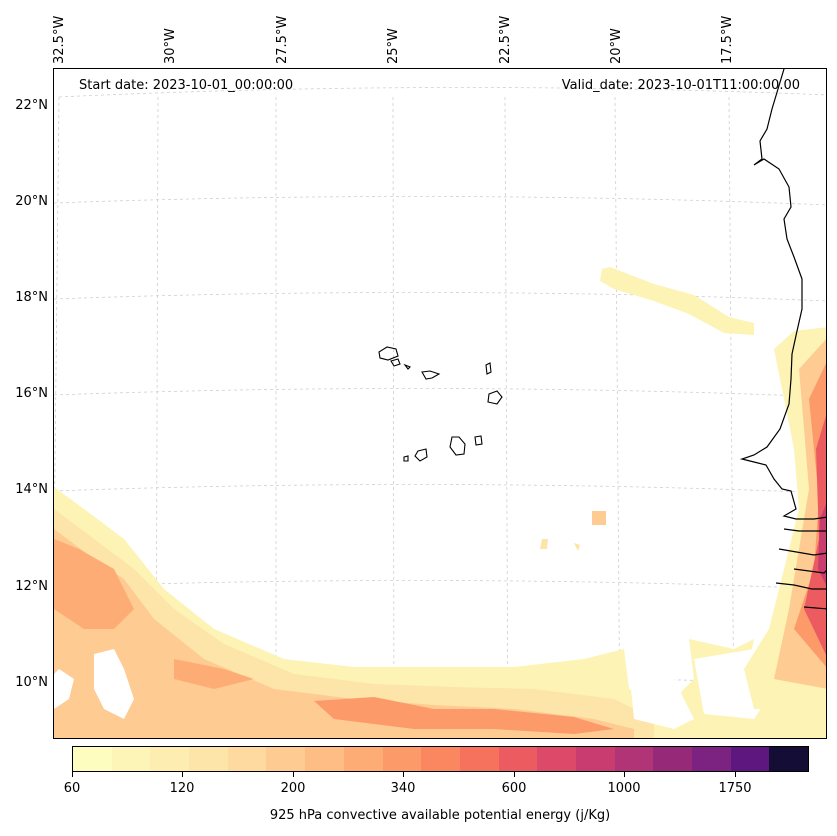 This screenshot has height=836, width=837. What do you see at coordinates (31, 297) in the screenshot?
I see `lat-label: 18°N` at bounding box center [31, 297].